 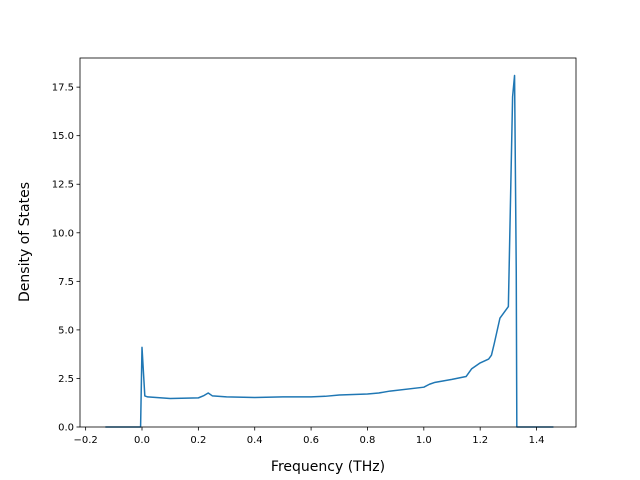 I want to click on x-tick-label: 1.0, so click(x=424, y=440).